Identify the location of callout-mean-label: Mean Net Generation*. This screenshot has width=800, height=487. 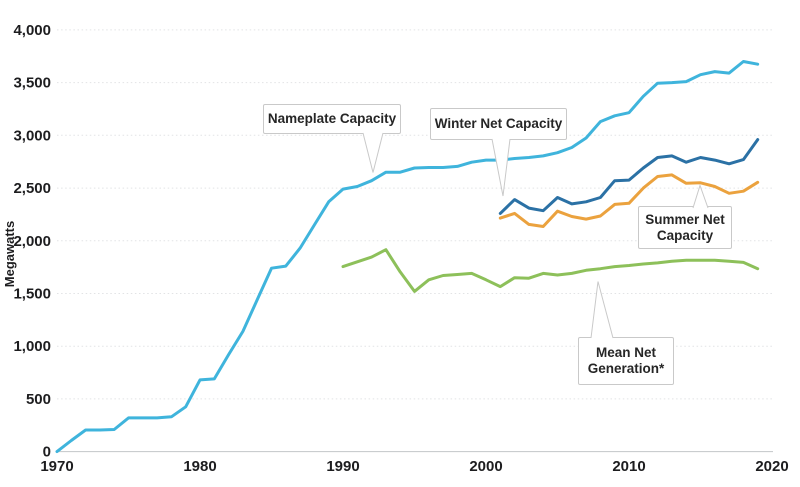
(626, 360).